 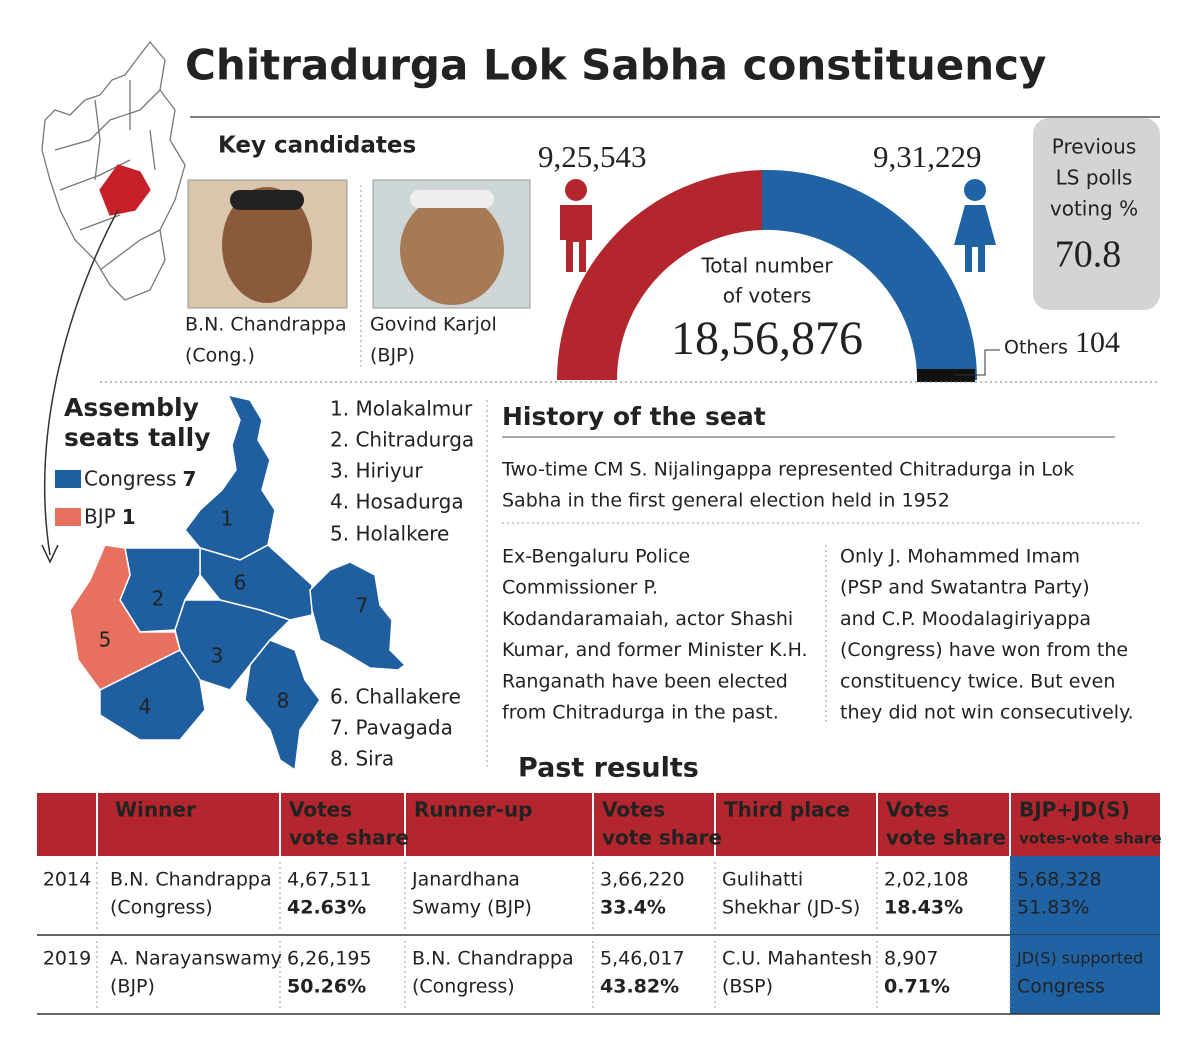 What do you see at coordinates (145, 707) in the screenshot?
I see `map-number: 4` at bounding box center [145, 707].